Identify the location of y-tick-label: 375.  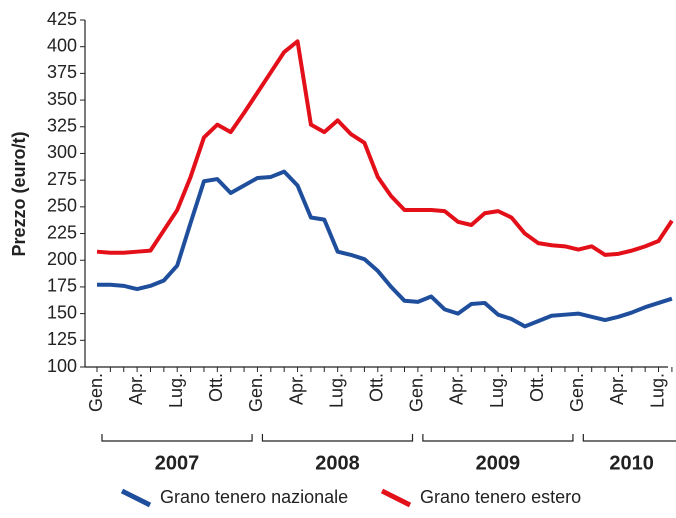
(62, 72).